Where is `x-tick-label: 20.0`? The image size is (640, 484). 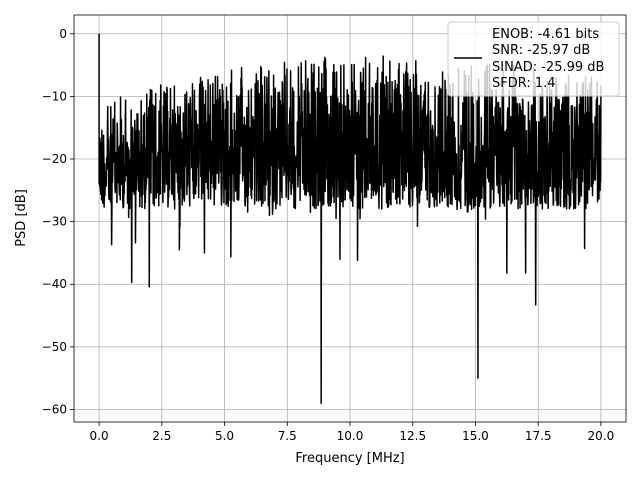
x-tick-label: 20.0 is located at coordinates (601, 436).